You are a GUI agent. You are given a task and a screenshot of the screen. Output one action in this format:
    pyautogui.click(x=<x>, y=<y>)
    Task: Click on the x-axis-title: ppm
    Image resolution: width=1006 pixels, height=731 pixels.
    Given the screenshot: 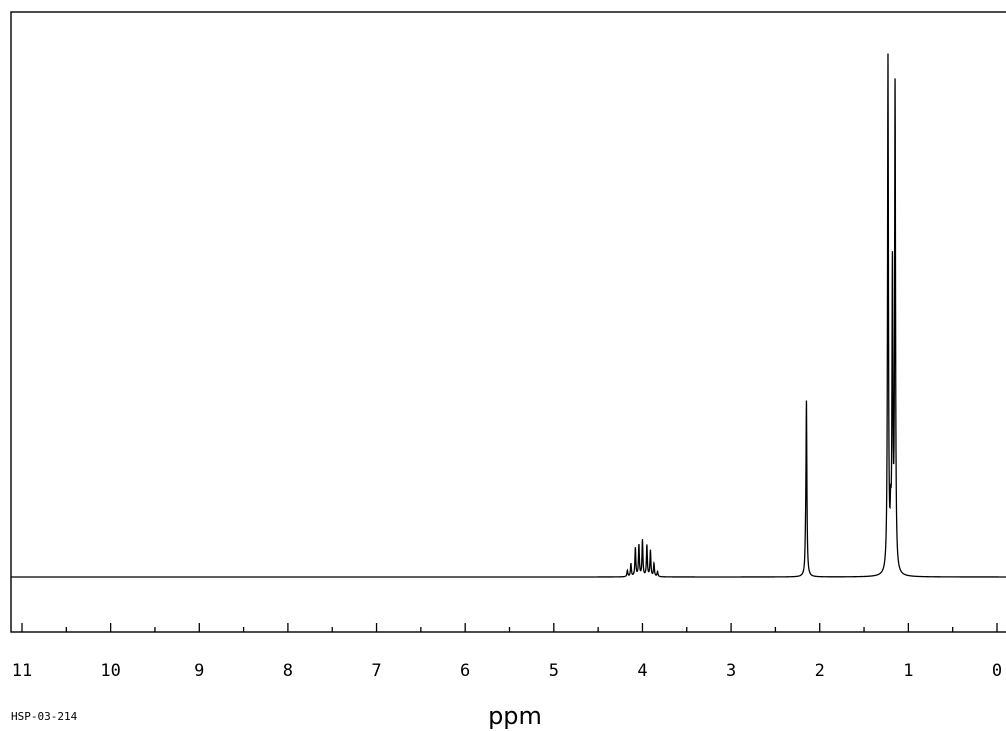 What is the action you would take?
    pyautogui.click(x=515, y=716)
    